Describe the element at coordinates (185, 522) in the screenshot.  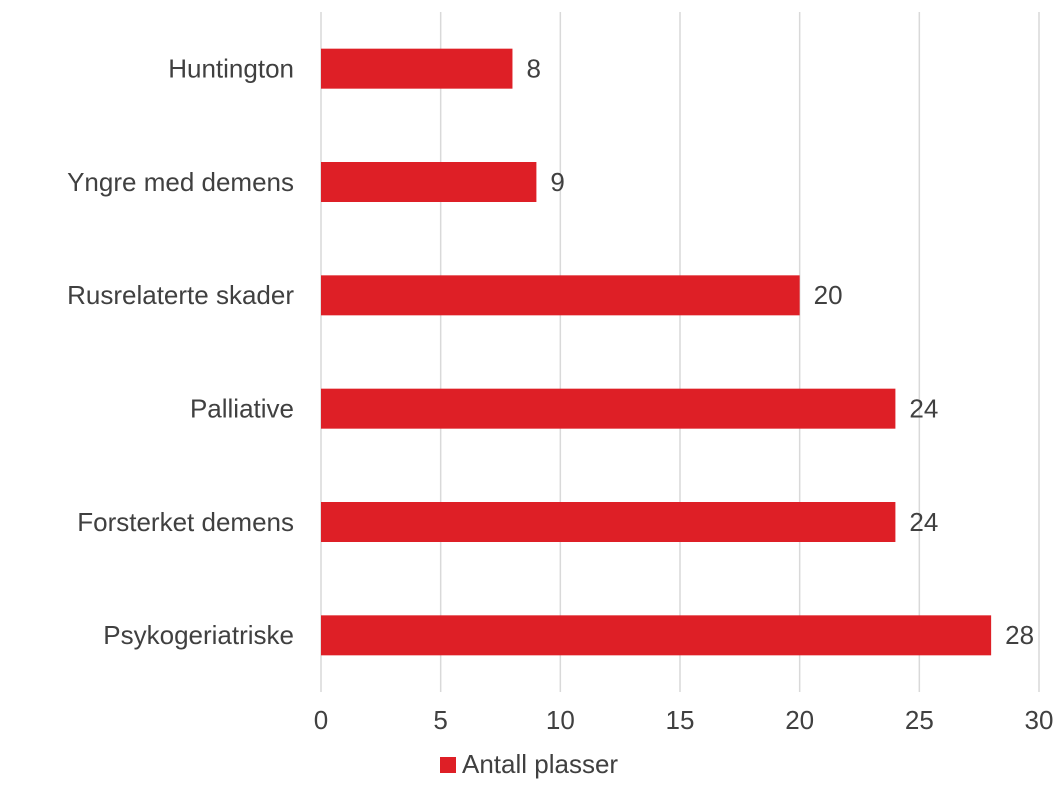
I see `y-tick-label: Forsterket demens` at that location.